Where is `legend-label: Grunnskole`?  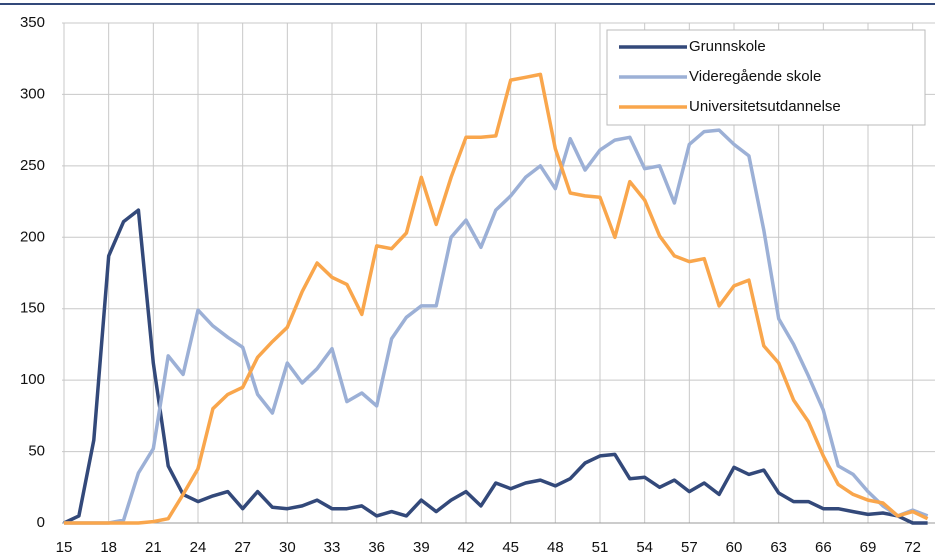
legend-label: Grunnskole is located at coordinates (727, 46).